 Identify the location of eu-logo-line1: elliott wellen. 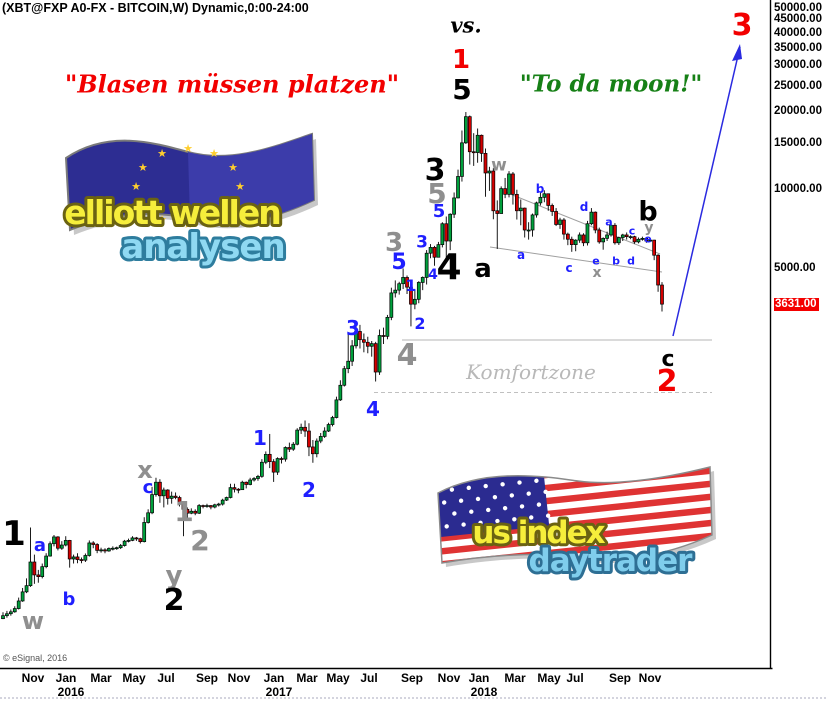
(171, 212).